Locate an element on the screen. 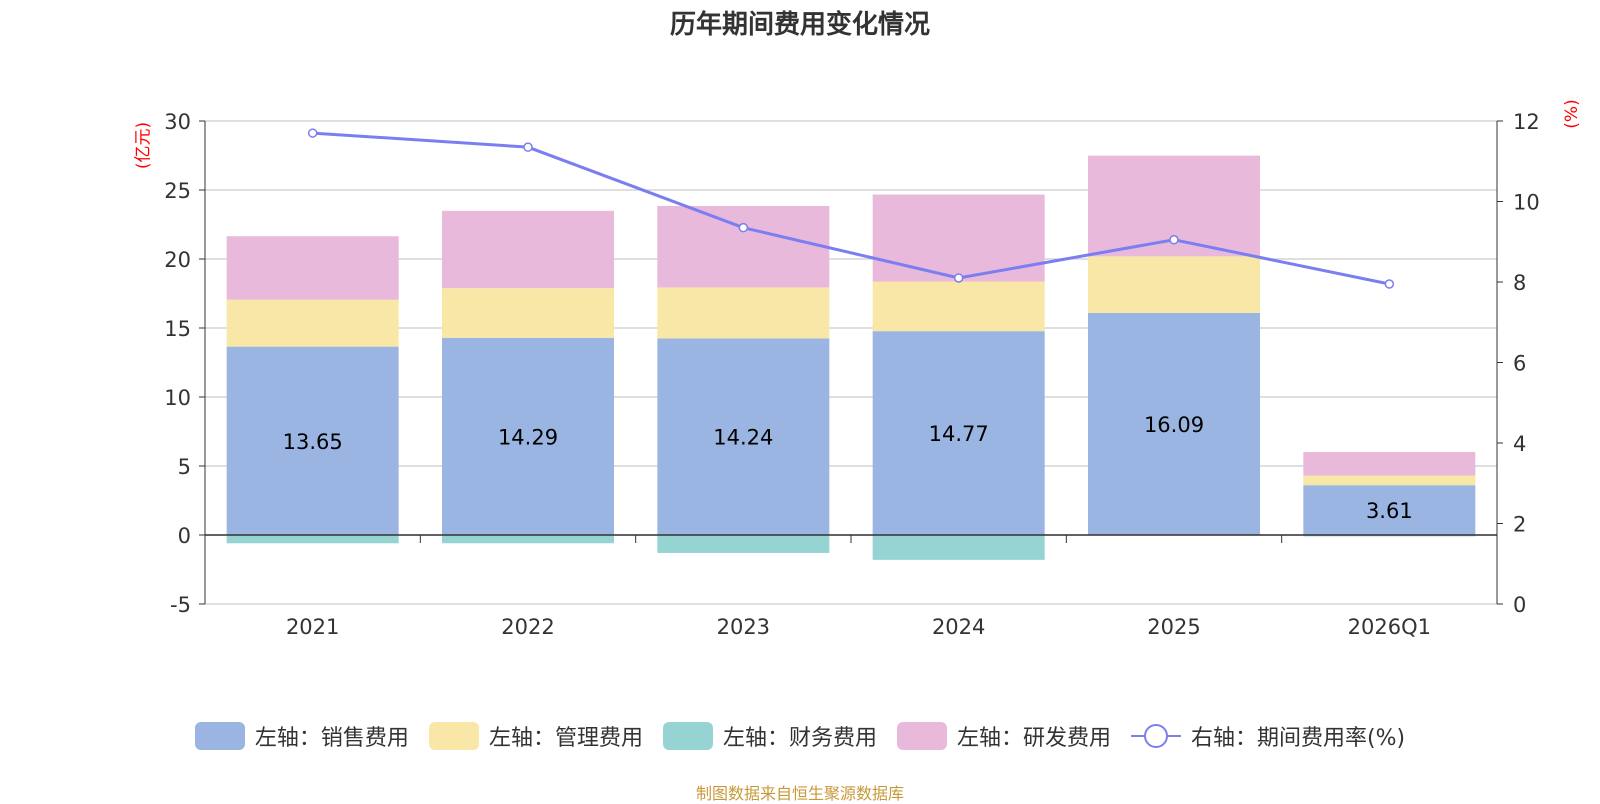 Image resolution: width=1600 pixels, height=804 pixels. legend-swatch-rnd is located at coordinates (921, 736).